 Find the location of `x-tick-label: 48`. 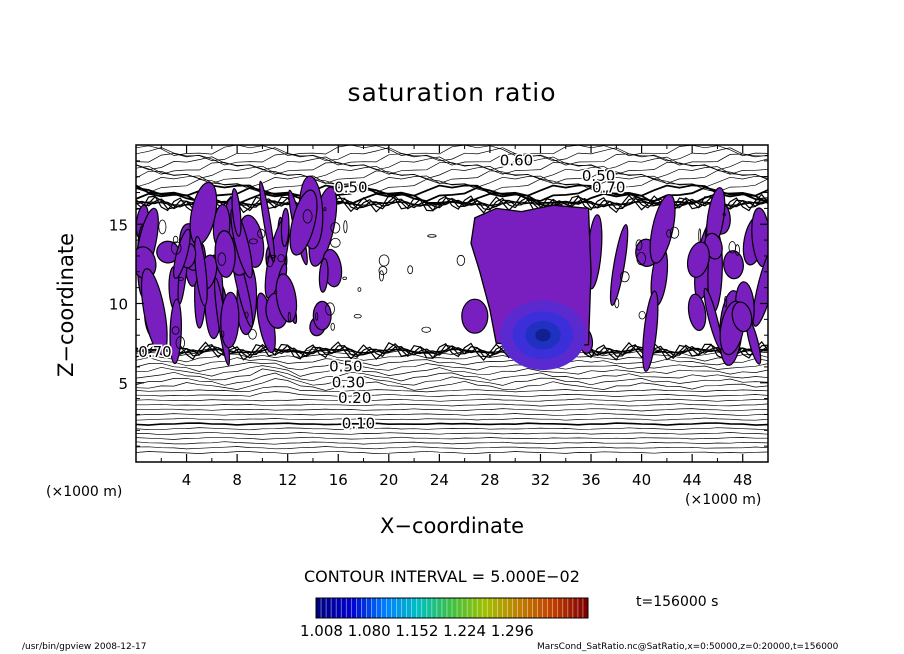

x-tick-label: 48 is located at coordinates (742, 480).